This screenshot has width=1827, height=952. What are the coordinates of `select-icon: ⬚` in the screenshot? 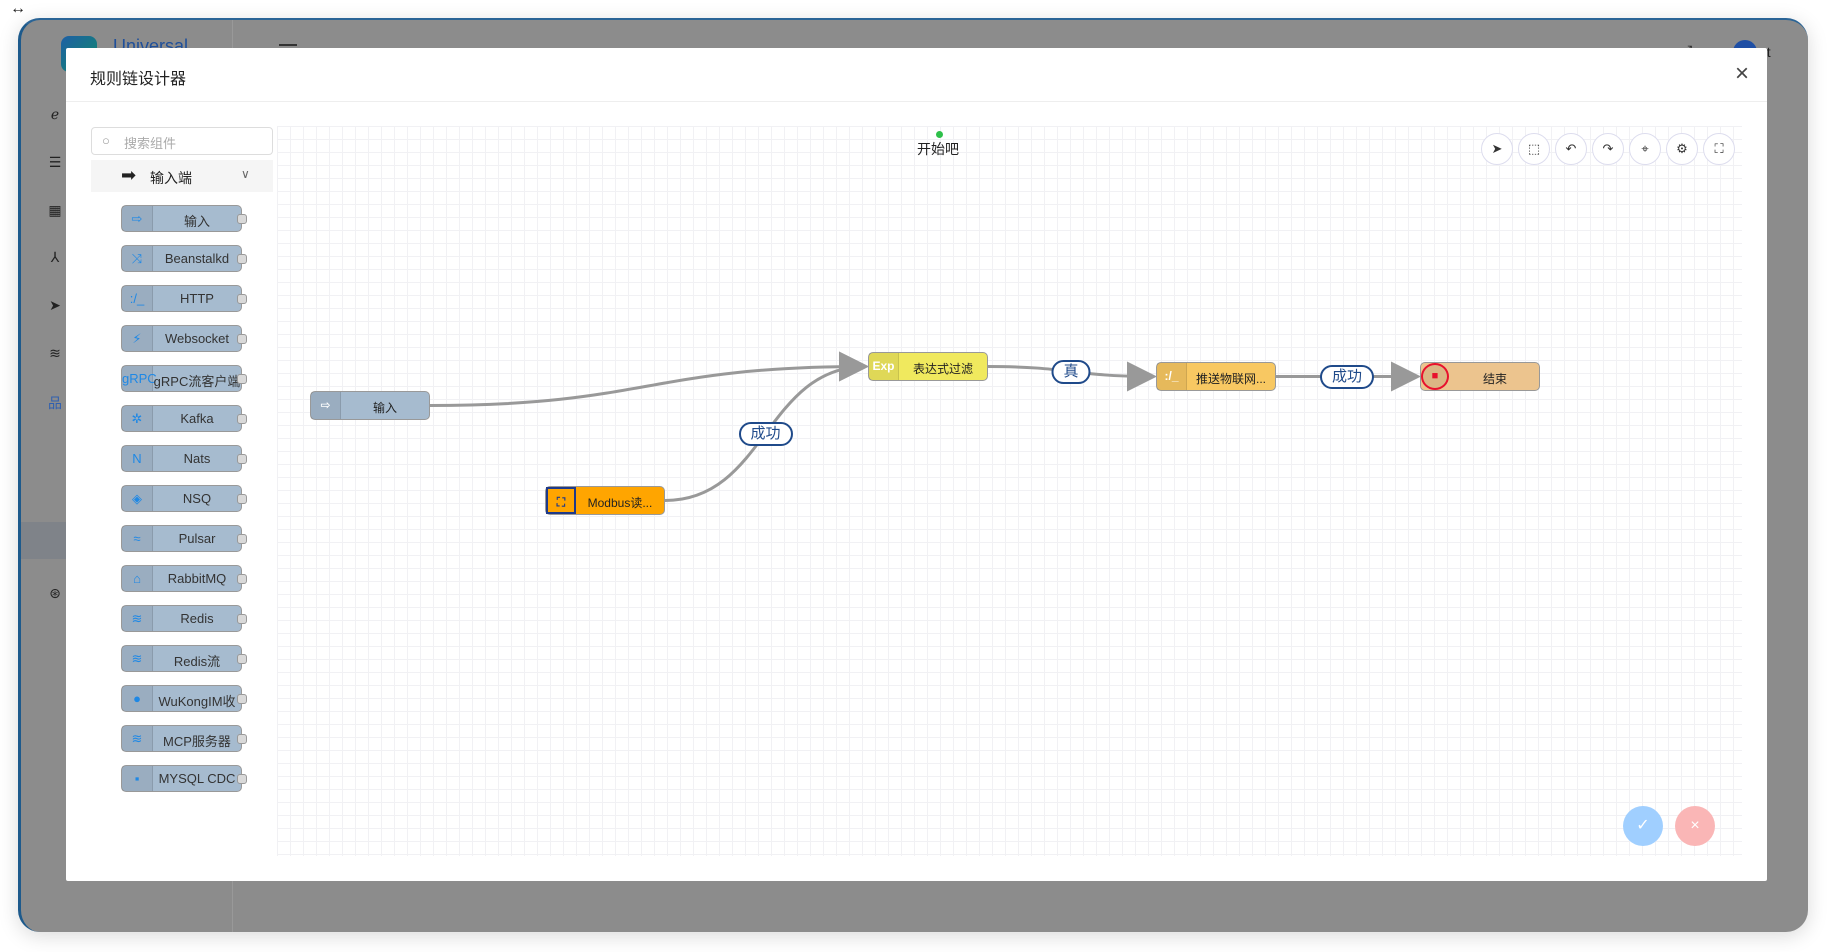 It's located at (1534, 148).